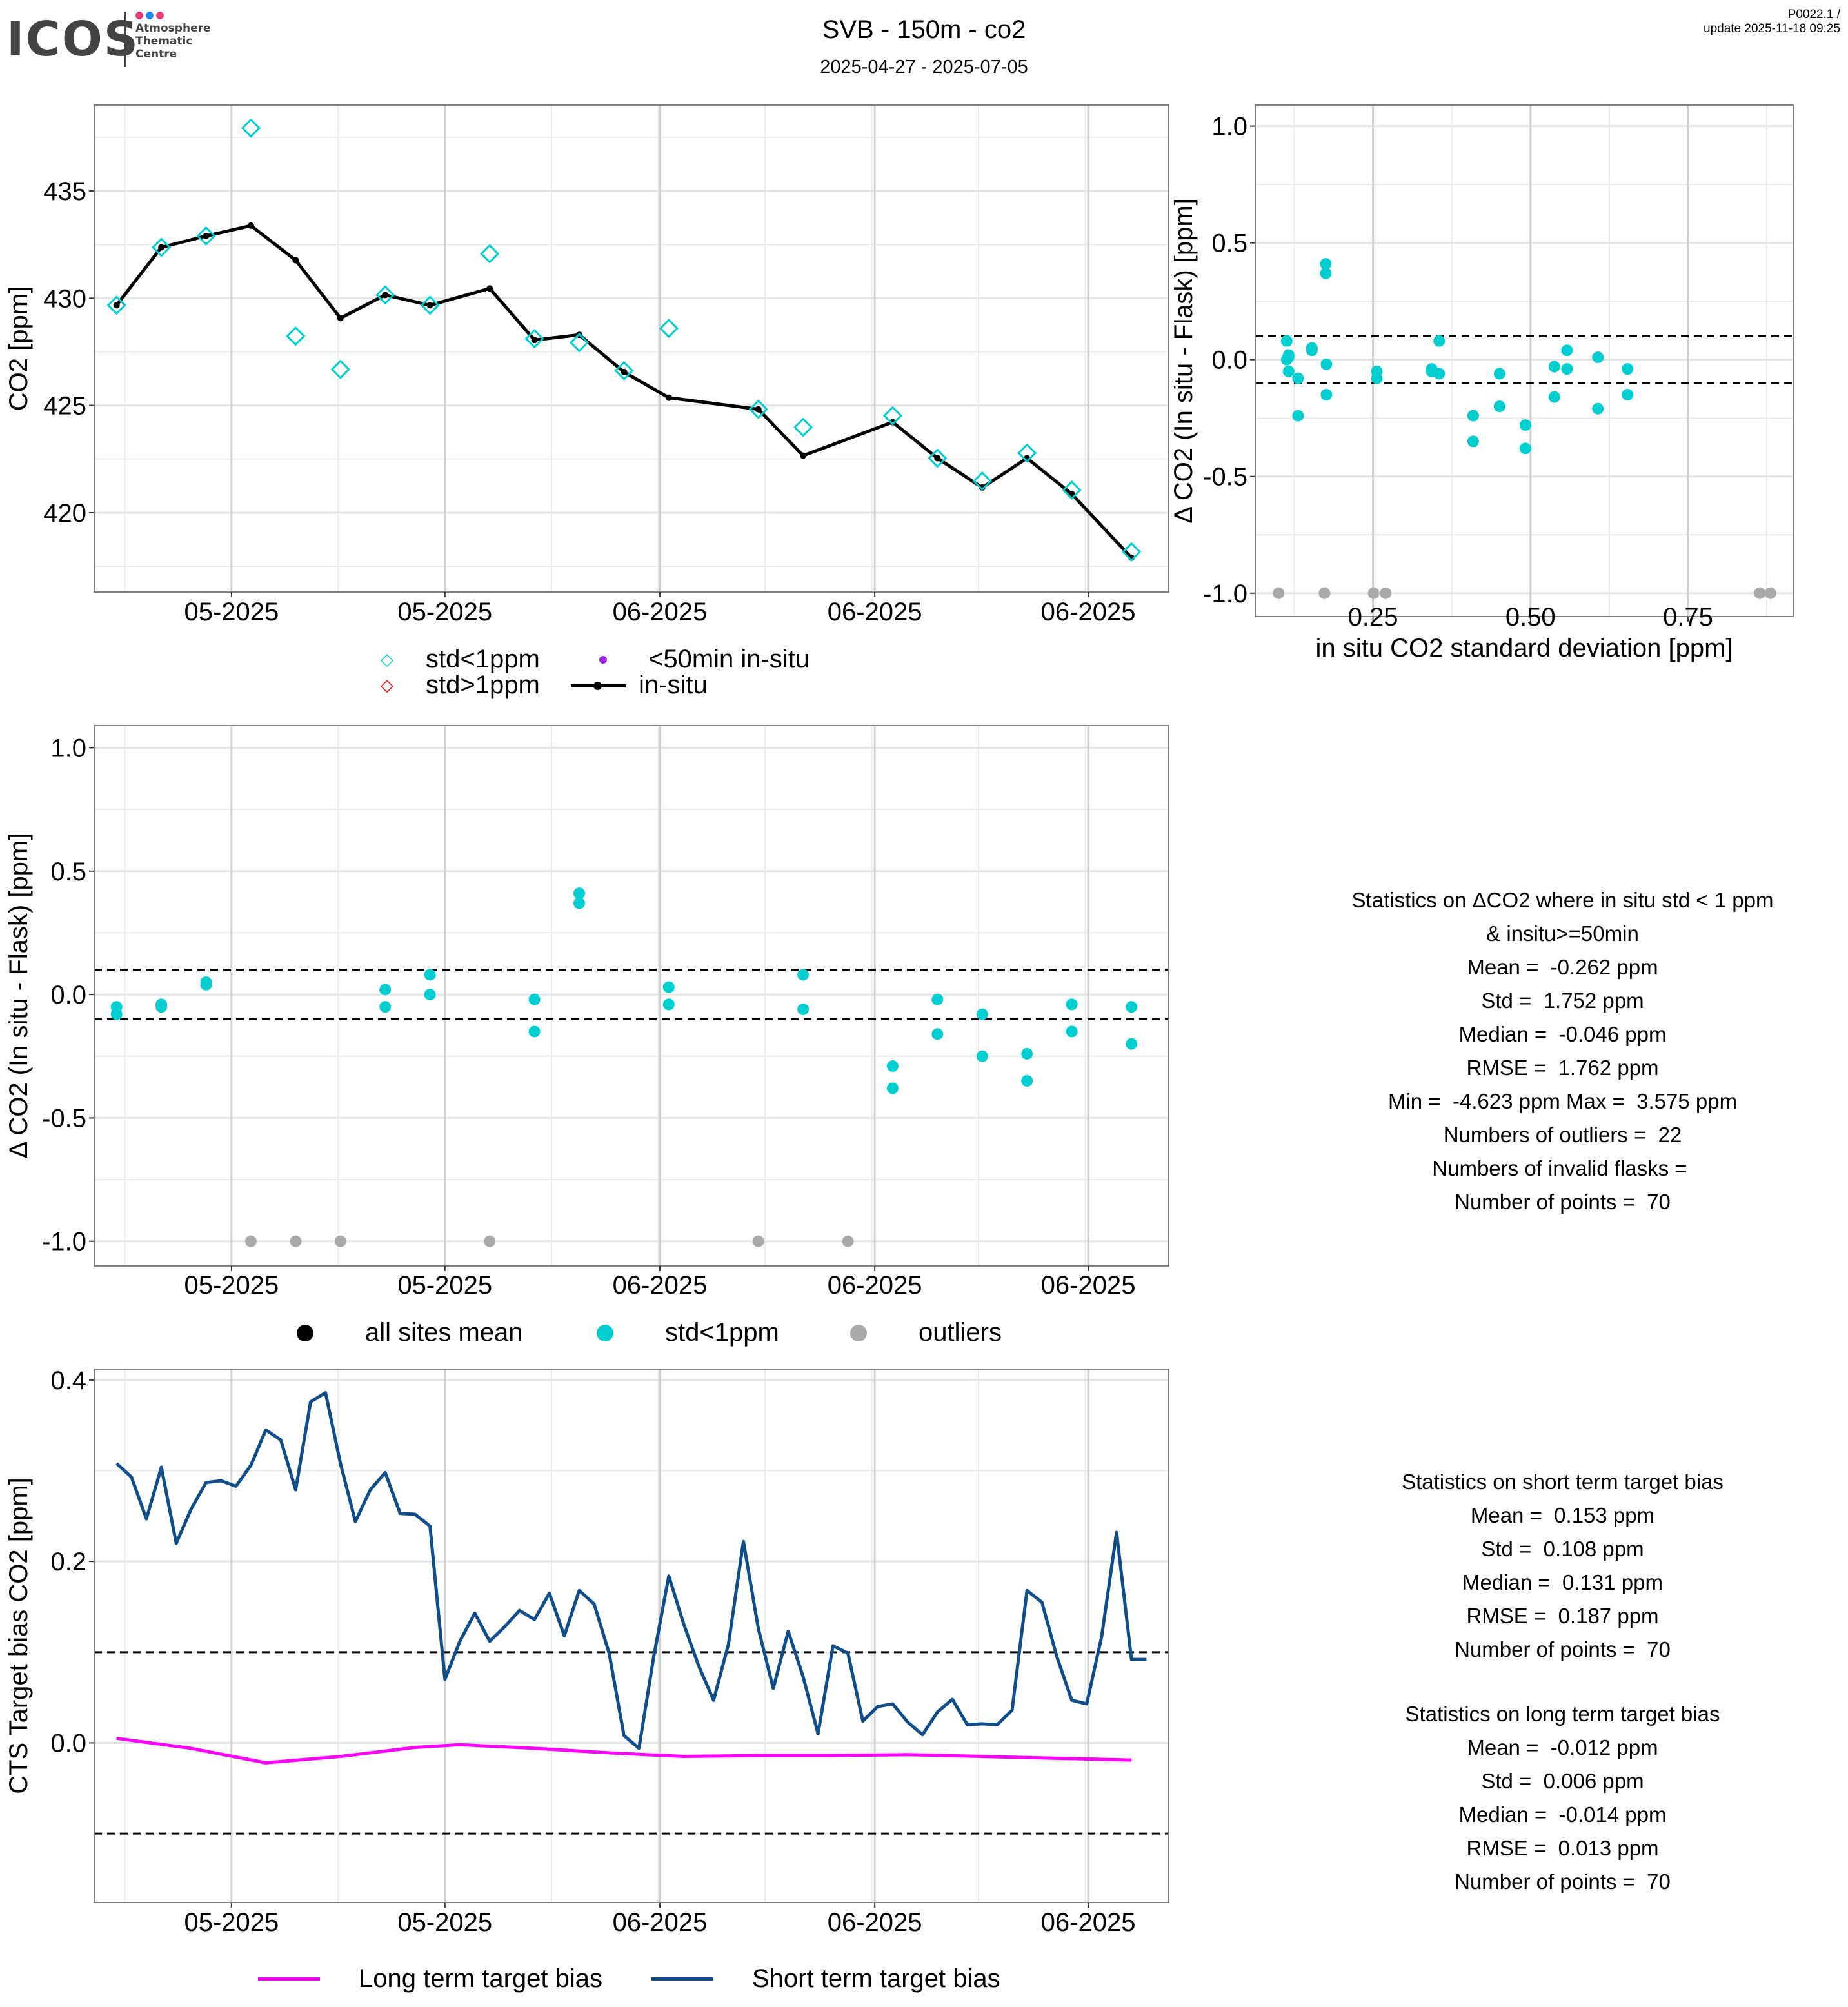  I want to click on legend-item-long-term-bias: Long term target bias, so click(430, 1978).